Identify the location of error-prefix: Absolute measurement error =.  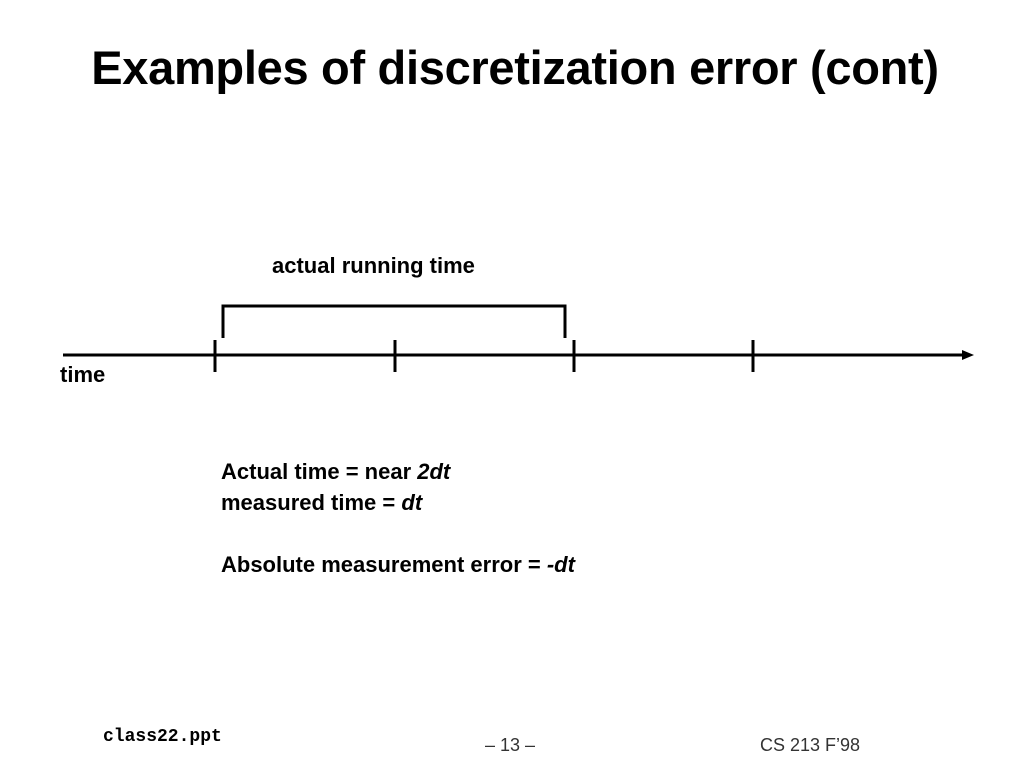
(384, 564).